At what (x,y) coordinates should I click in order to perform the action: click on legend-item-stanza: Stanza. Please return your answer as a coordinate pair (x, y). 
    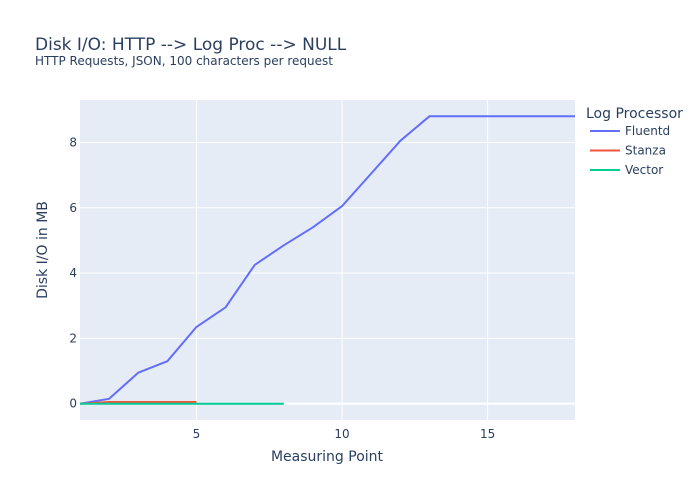
    Looking at the image, I should click on (628, 151).